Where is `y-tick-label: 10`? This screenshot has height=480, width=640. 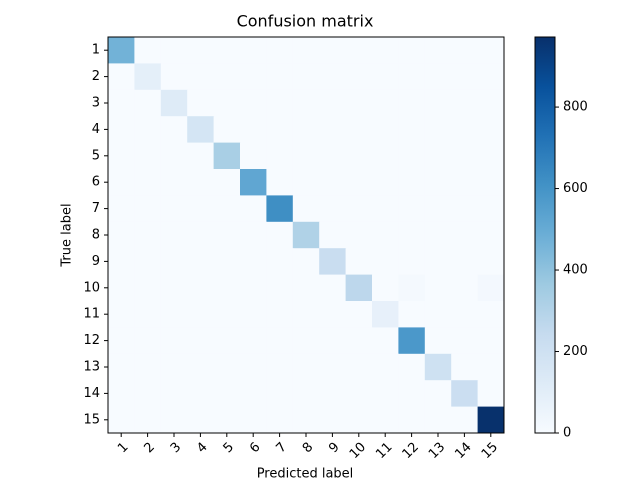 y-tick-label: 10 is located at coordinates (91, 287).